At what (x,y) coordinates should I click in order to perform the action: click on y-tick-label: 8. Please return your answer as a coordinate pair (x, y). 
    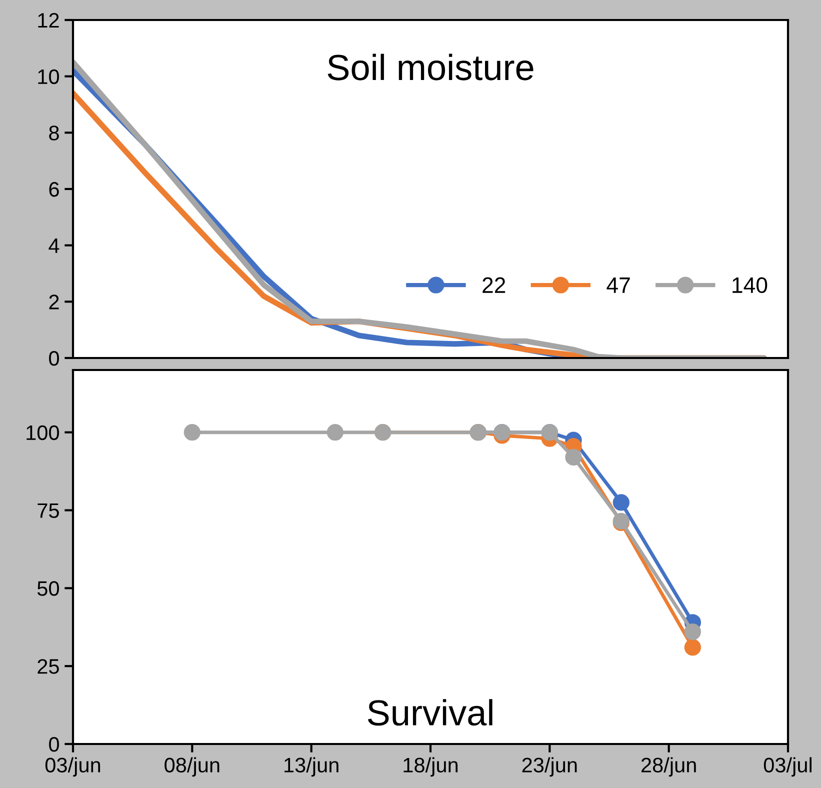
    Looking at the image, I should click on (54, 133).